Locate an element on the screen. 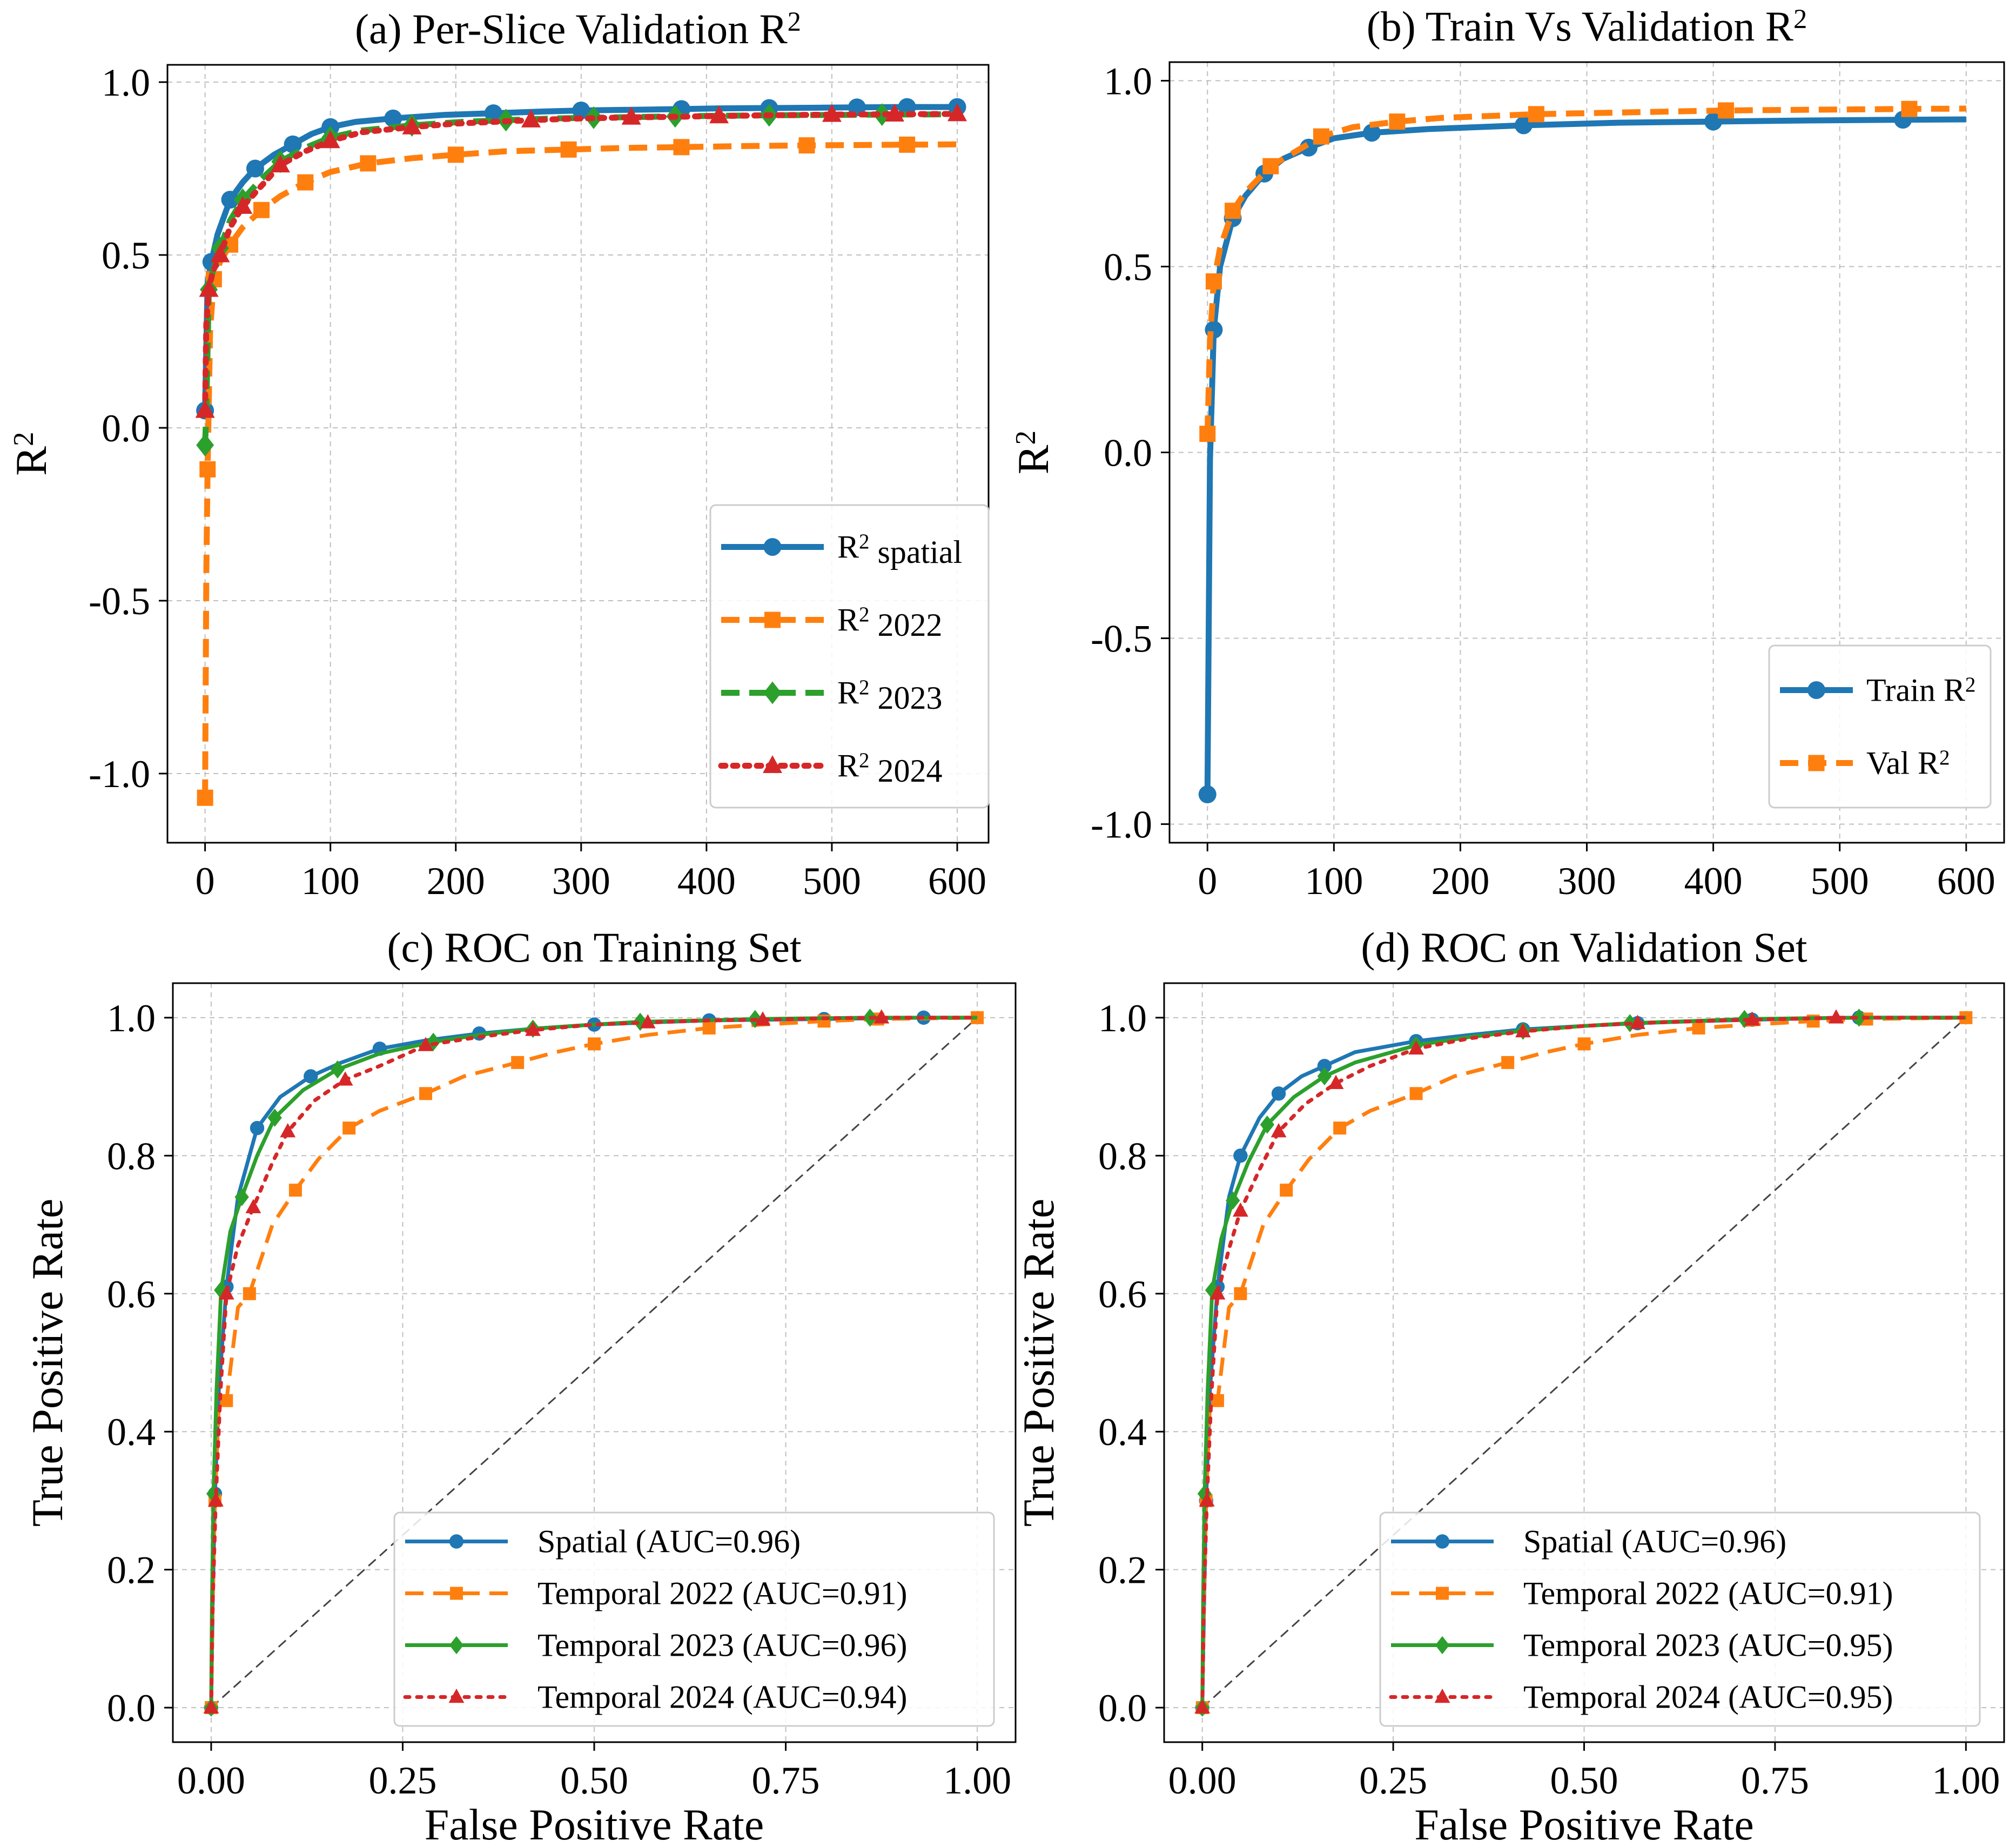 Image resolution: width=2016 pixels, height=1841 pixels. reference-diagonal is located at coordinates (594, 1363).